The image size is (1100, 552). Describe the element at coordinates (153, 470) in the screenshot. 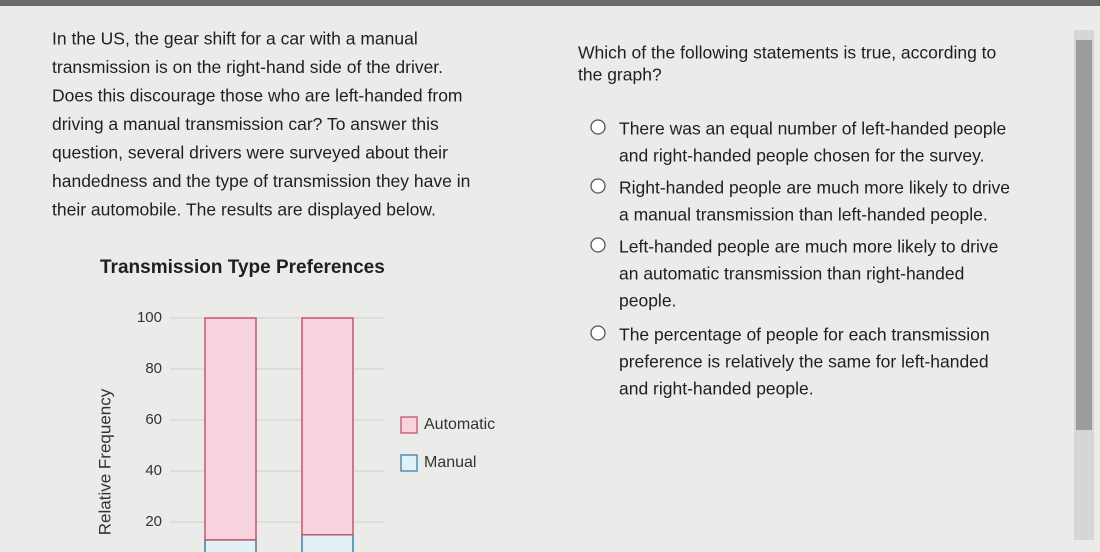

I see `y-tick-label: 40` at that location.